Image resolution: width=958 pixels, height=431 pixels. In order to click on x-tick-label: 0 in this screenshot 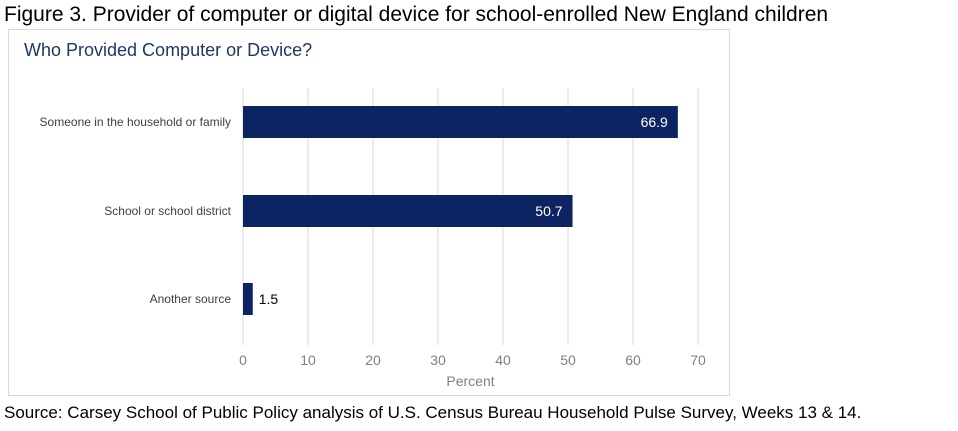, I will do `click(243, 360)`.